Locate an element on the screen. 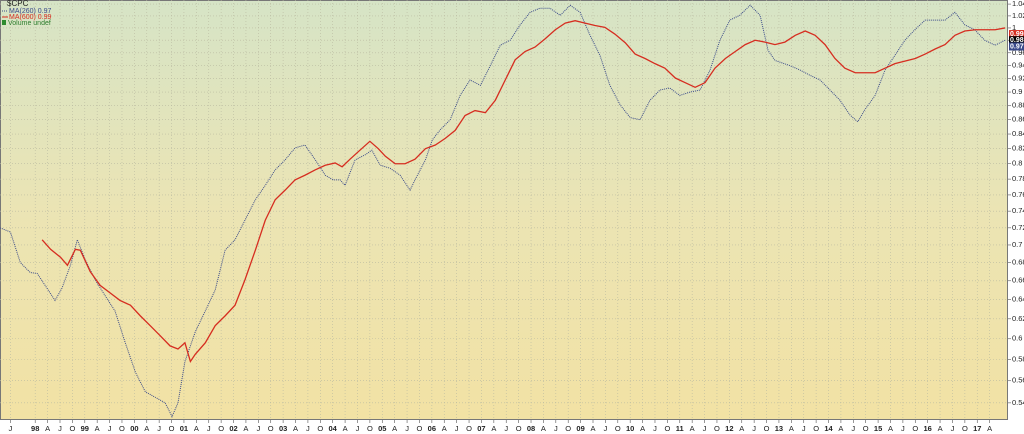  value-tag-label: 0.97 is located at coordinates (1017, 46).